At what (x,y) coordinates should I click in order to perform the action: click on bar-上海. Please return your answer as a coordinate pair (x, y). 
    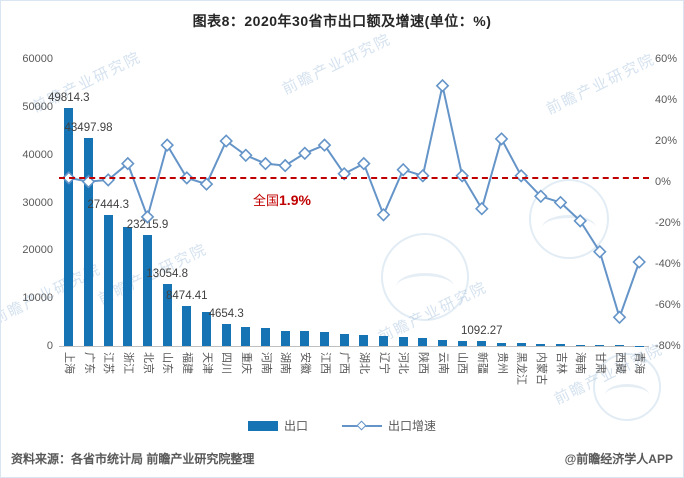
    Looking at the image, I should click on (69, 226).